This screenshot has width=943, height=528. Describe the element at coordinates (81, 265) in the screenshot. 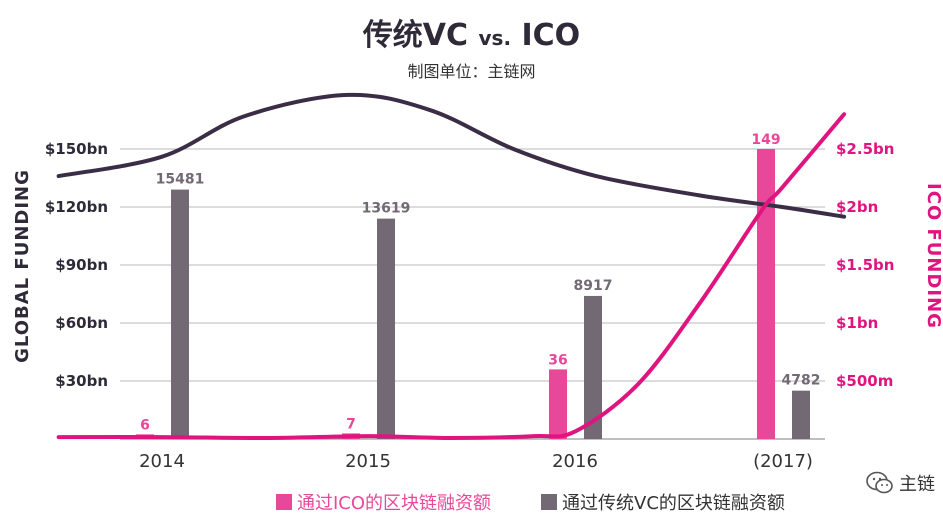

I see `left-tick-label: $90bn` at that location.